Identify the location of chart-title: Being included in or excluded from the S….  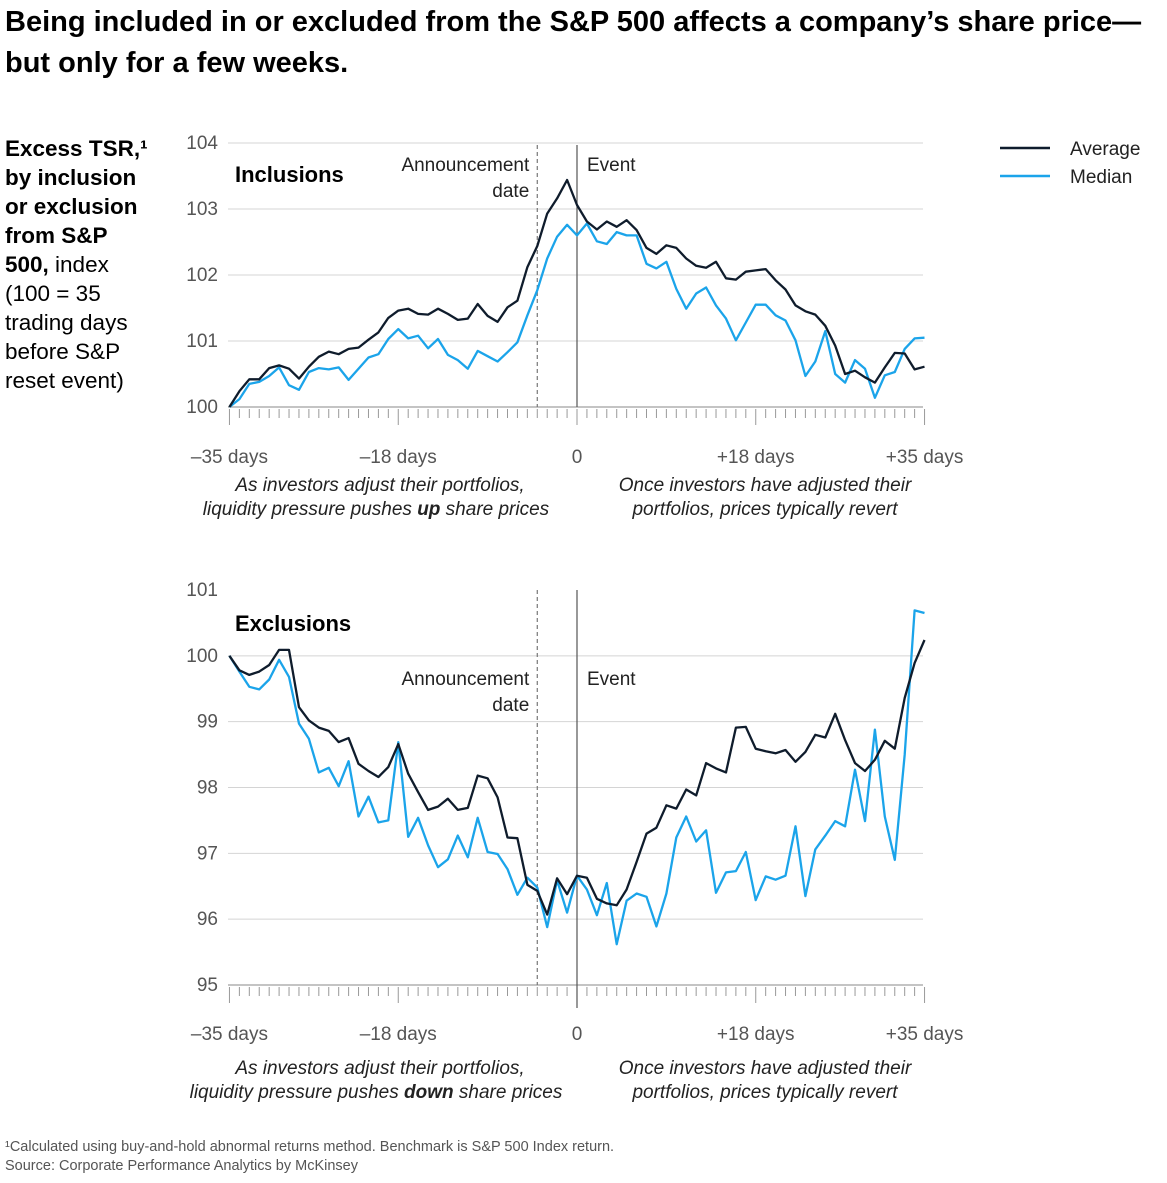
(573, 42).